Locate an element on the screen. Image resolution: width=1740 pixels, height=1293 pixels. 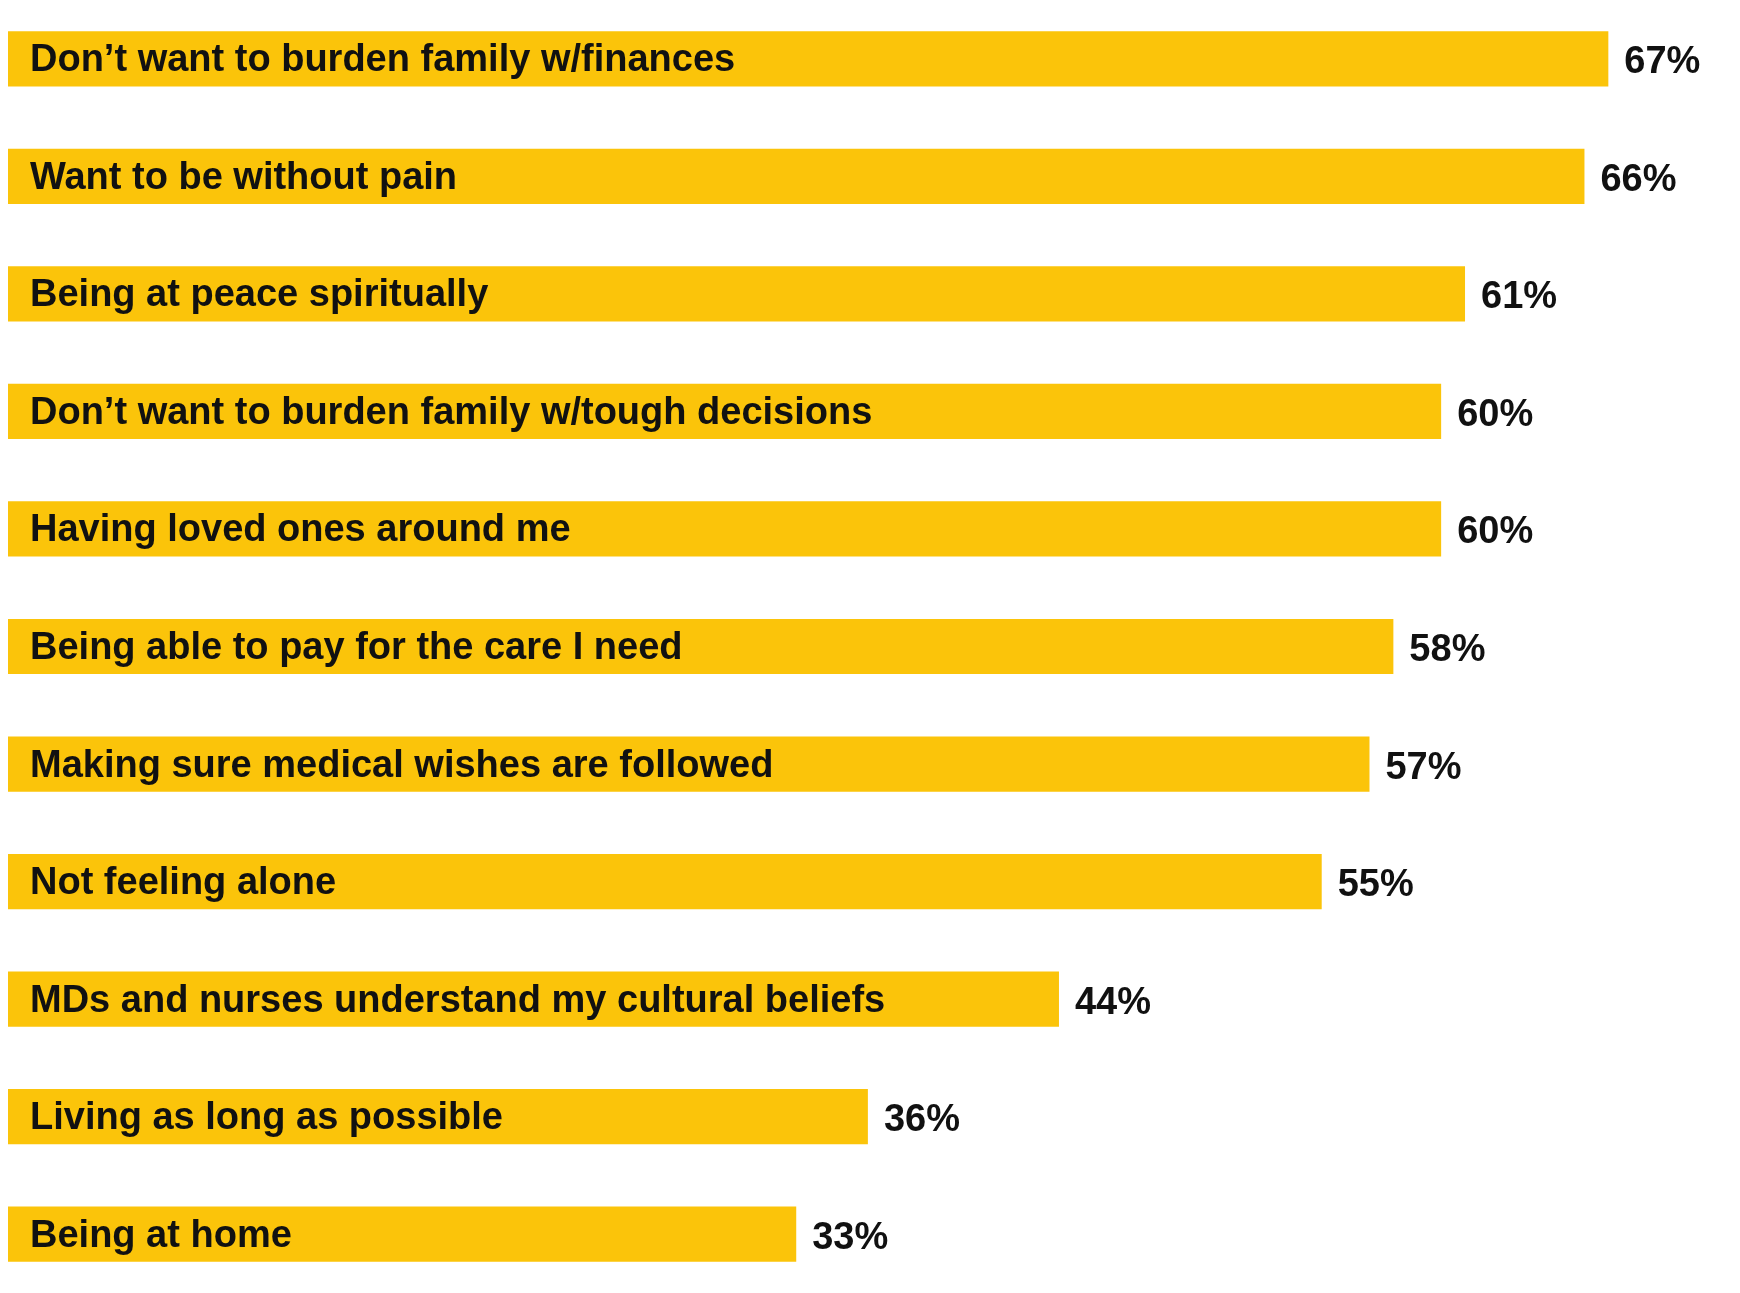
y-tick-label: MDs and nurses understand my cultural beliefs is located at coordinates (458, 998).